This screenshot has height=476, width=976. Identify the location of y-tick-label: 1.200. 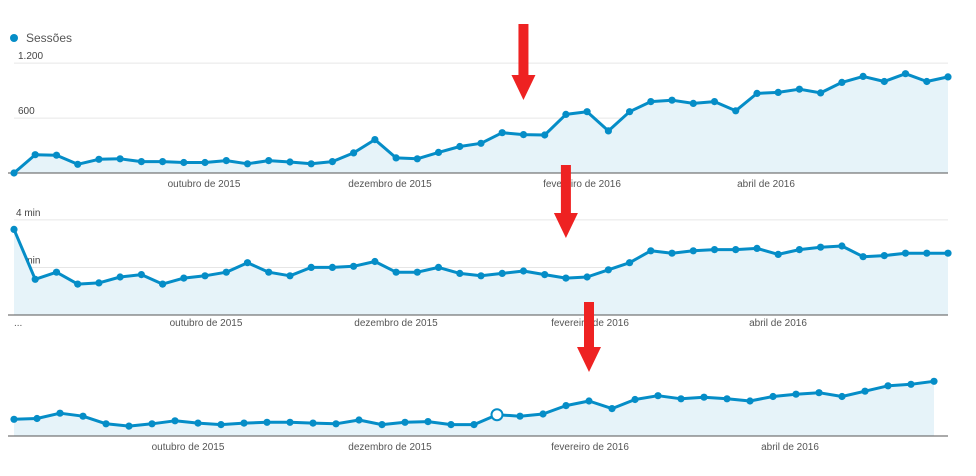
(30, 56).